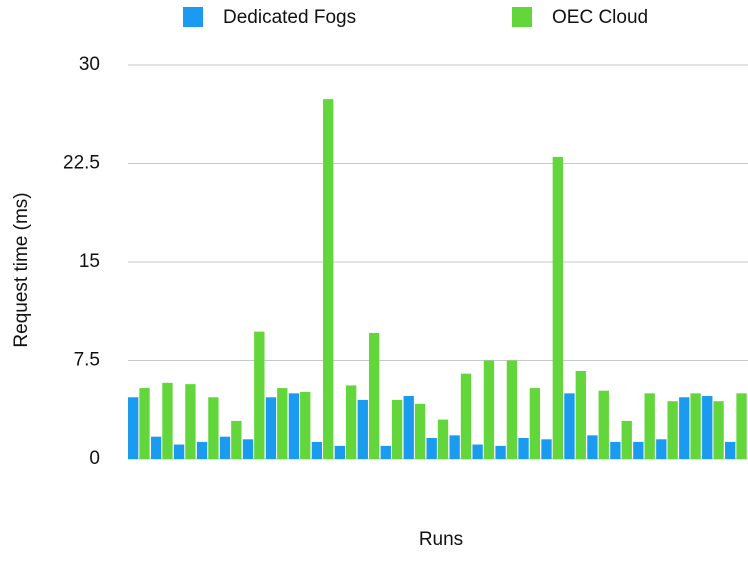 The height and width of the screenshot is (571, 748). What do you see at coordinates (94, 458) in the screenshot?
I see `y-tick-label: 0` at bounding box center [94, 458].